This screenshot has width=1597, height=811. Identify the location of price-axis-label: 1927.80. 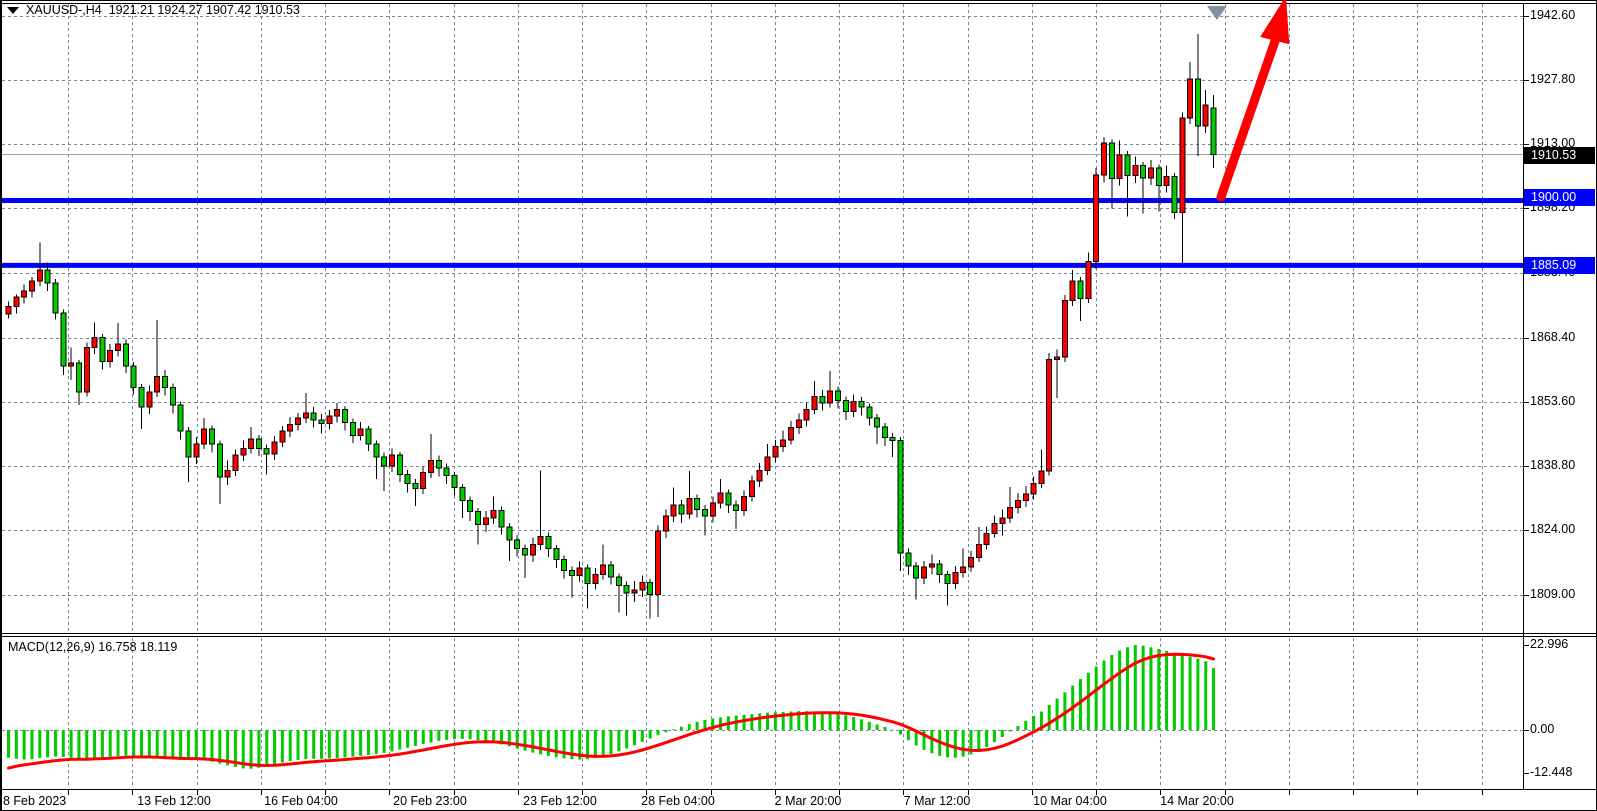
(1553, 79).